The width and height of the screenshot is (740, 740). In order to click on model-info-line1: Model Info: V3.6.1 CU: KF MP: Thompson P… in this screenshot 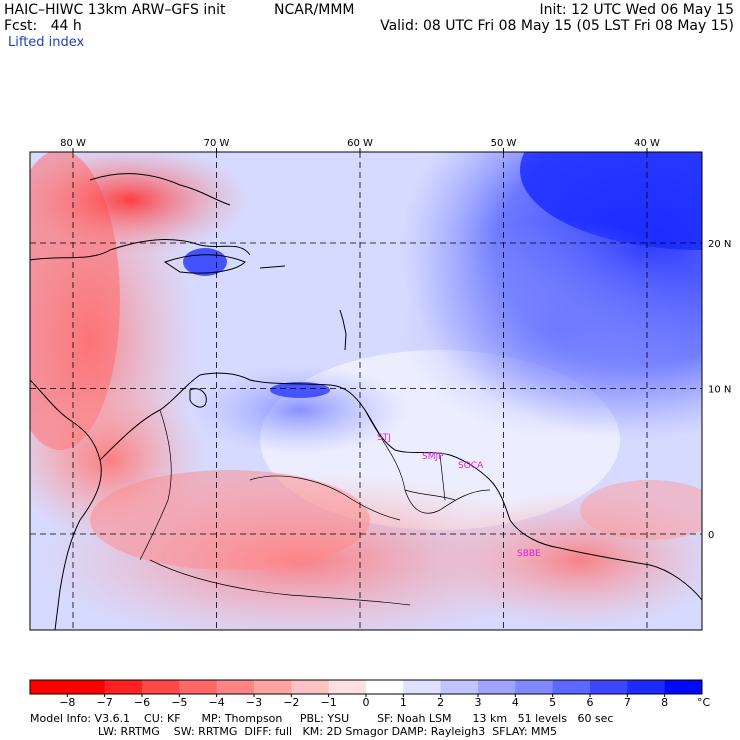, I will do `click(322, 718)`.